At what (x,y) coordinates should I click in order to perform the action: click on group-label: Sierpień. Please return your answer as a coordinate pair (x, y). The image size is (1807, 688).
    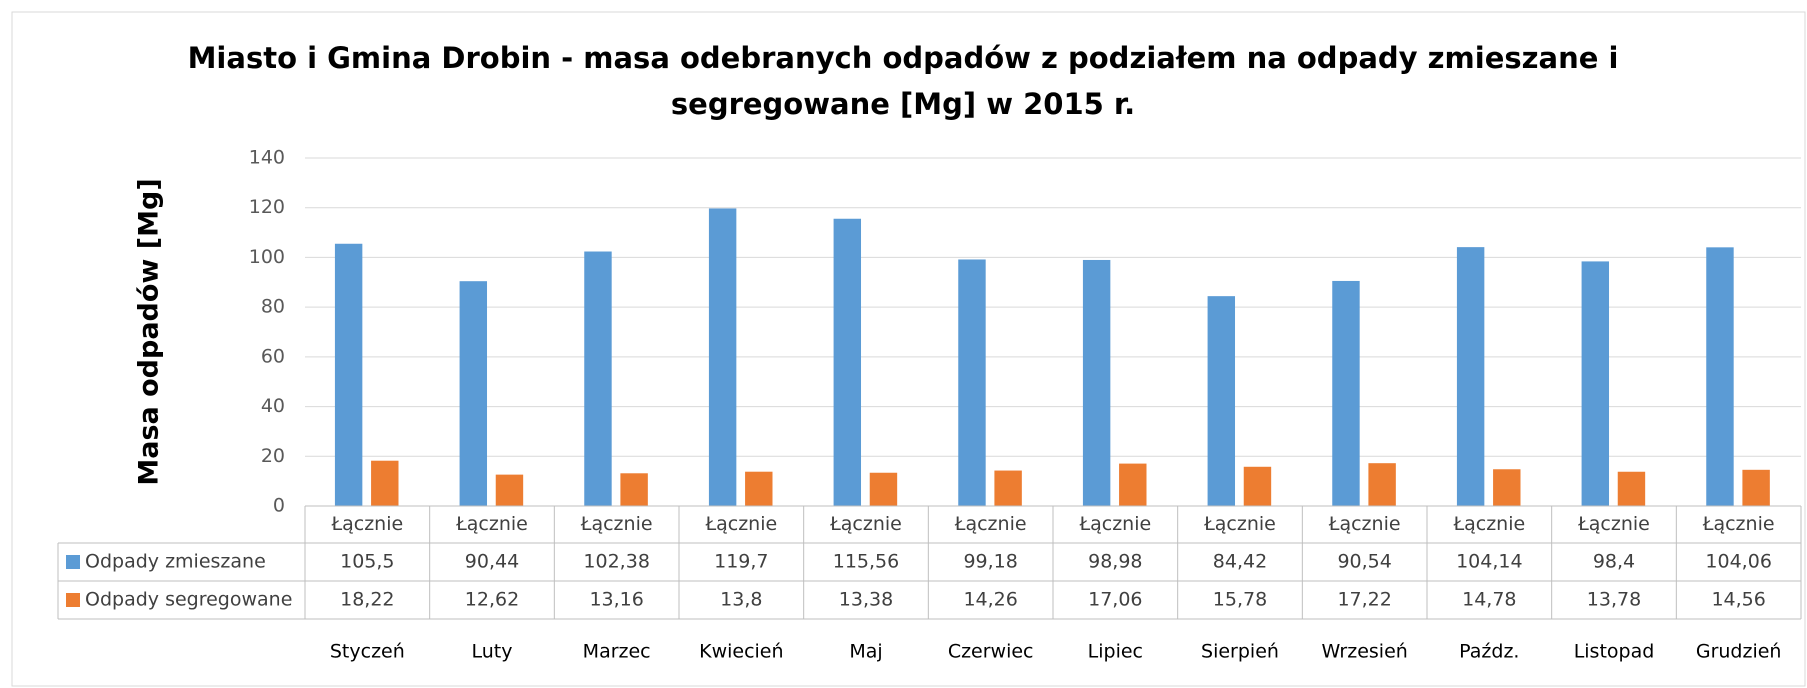
    Looking at the image, I should click on (1240, 652).